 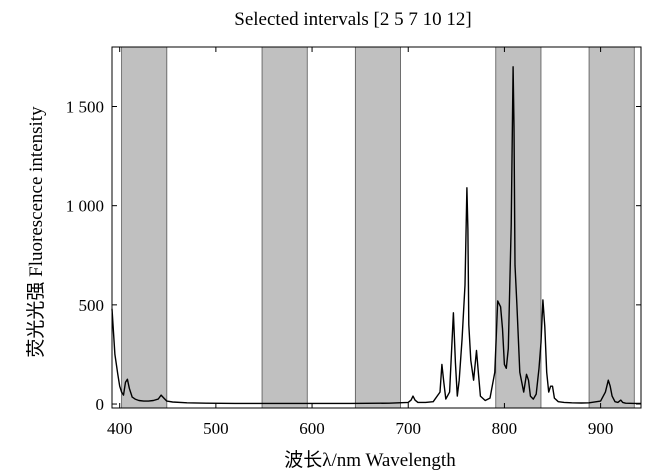 I want to click on x-tick-label: 900, so click(x=601, y=428).